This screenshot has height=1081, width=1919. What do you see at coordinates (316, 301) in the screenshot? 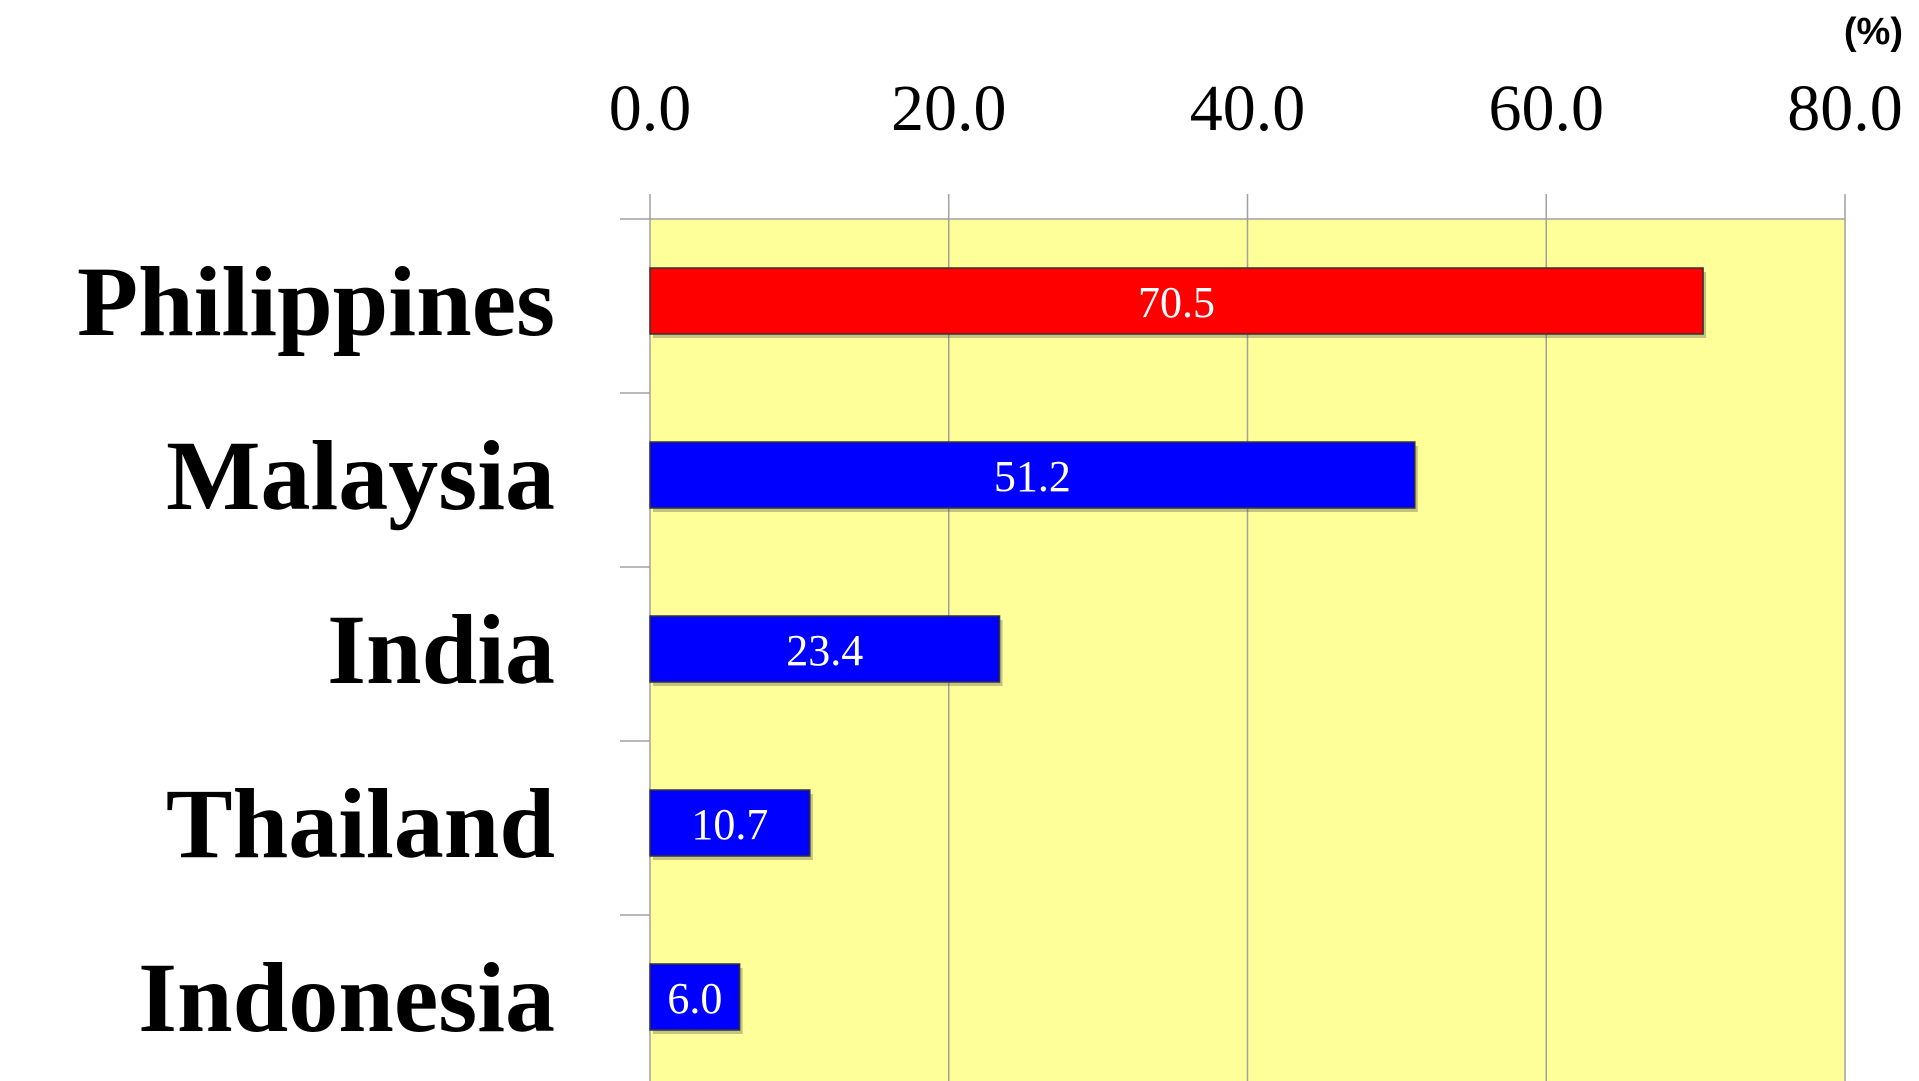
I see `category-label: Philippines` at bounding box center [316, 301].